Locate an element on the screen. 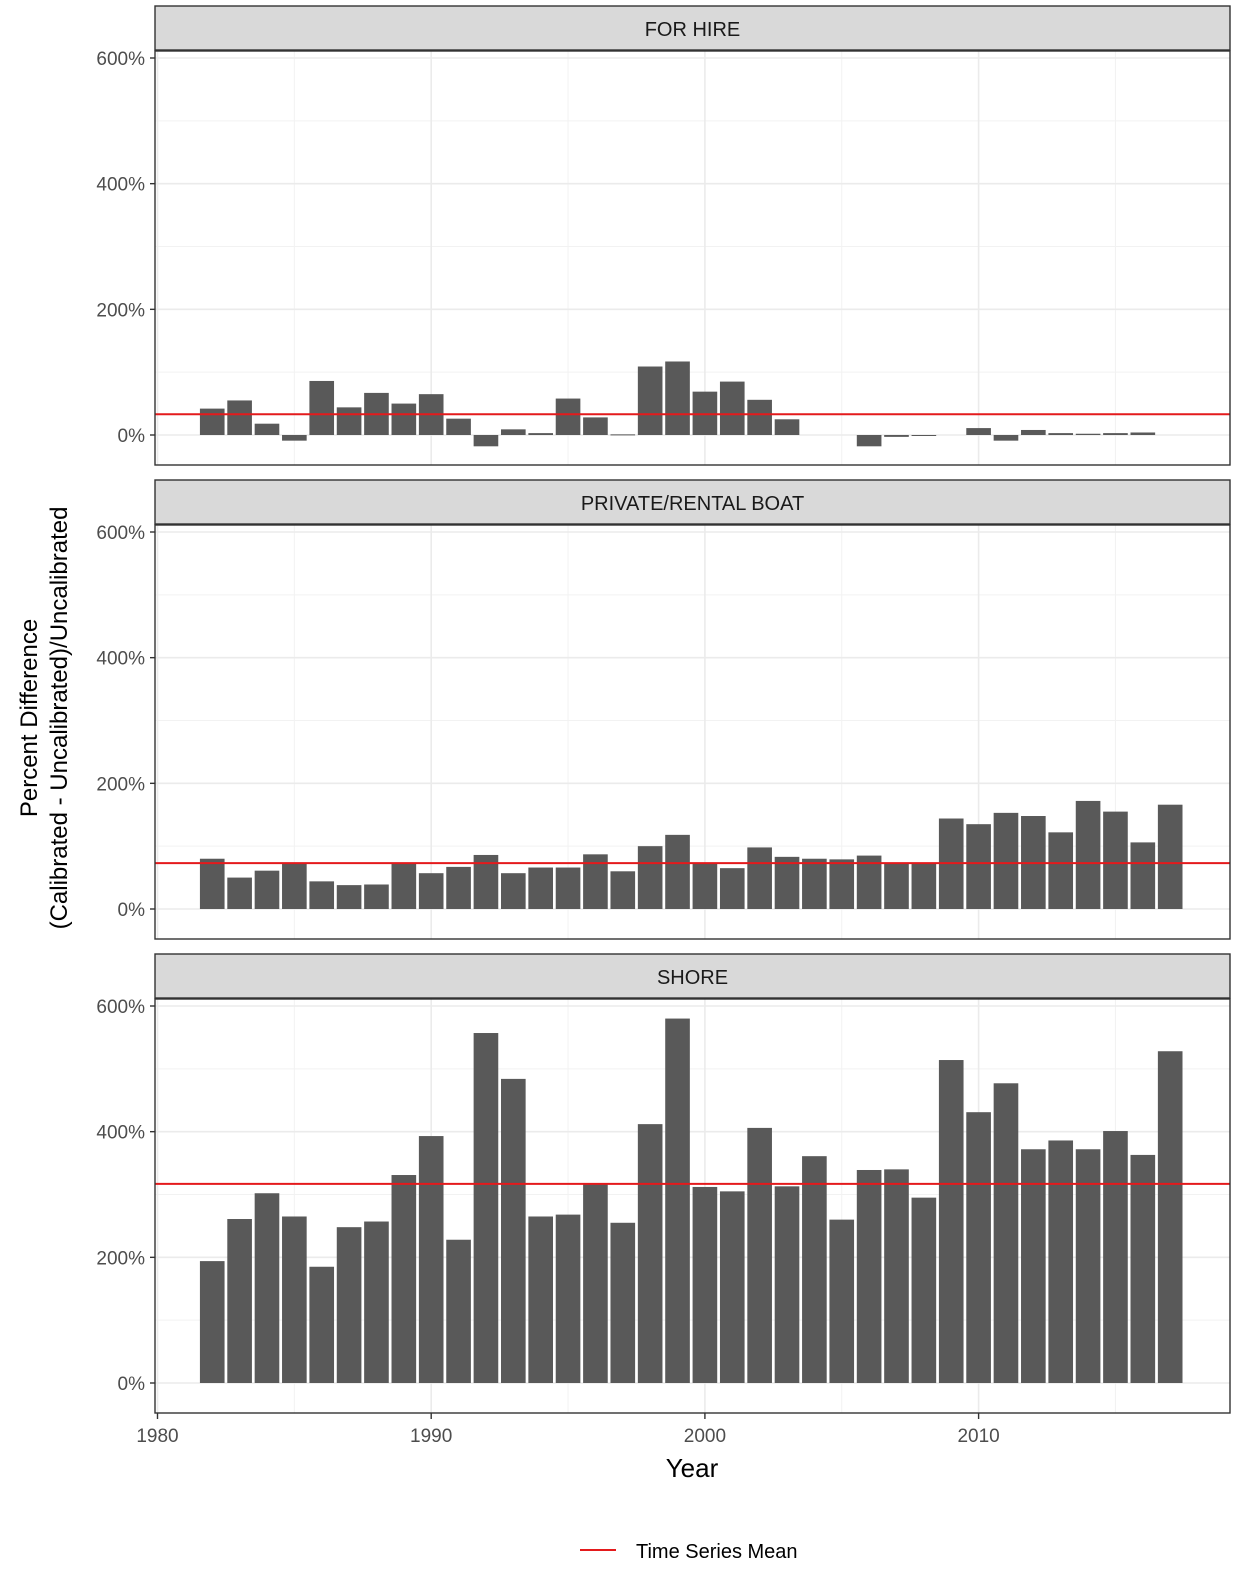  legend-label: Time Series Mean is located at coordinates (717, 1552).